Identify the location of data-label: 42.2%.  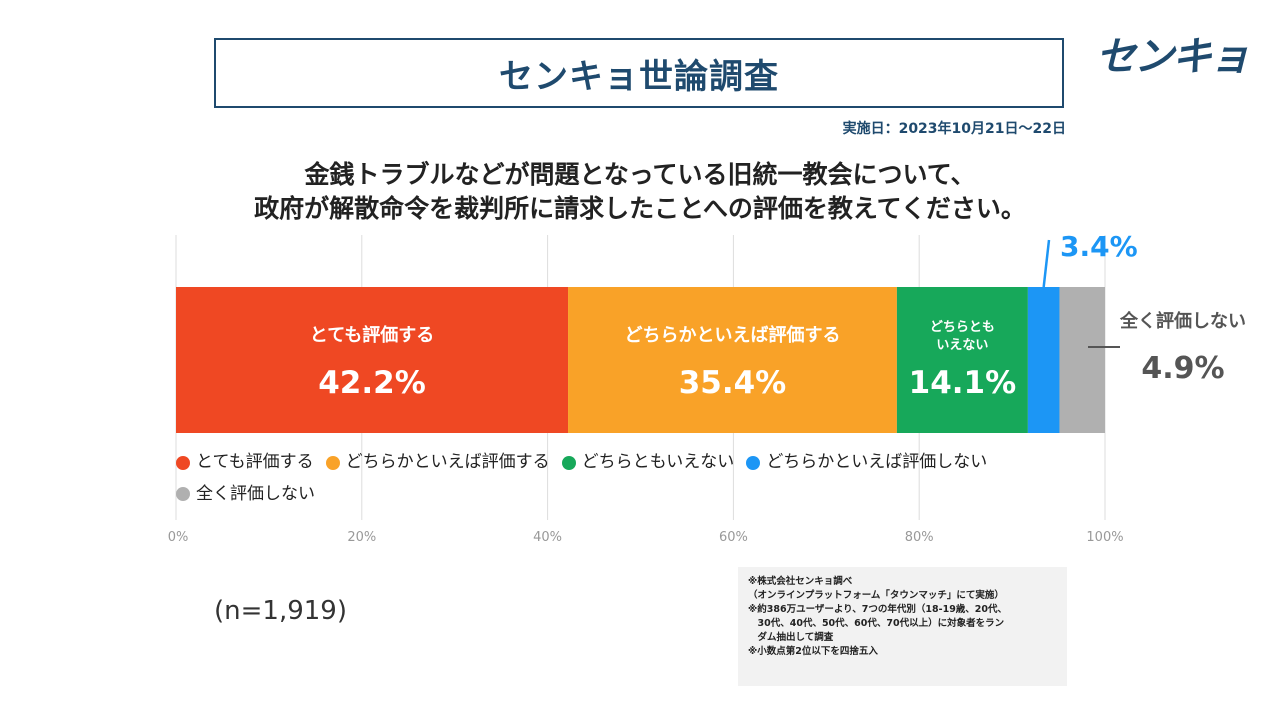
(372, 383).